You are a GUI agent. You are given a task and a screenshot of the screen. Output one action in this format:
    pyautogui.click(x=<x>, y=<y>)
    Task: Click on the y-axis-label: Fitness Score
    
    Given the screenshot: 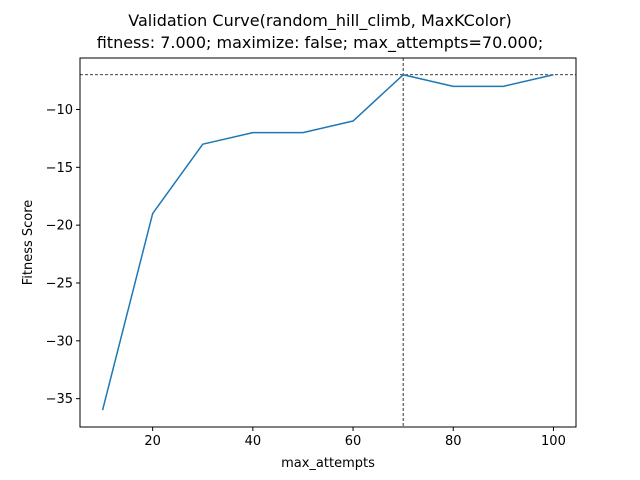 What is the action you would take?
    pyautogui.click(x=28, y=243)
    